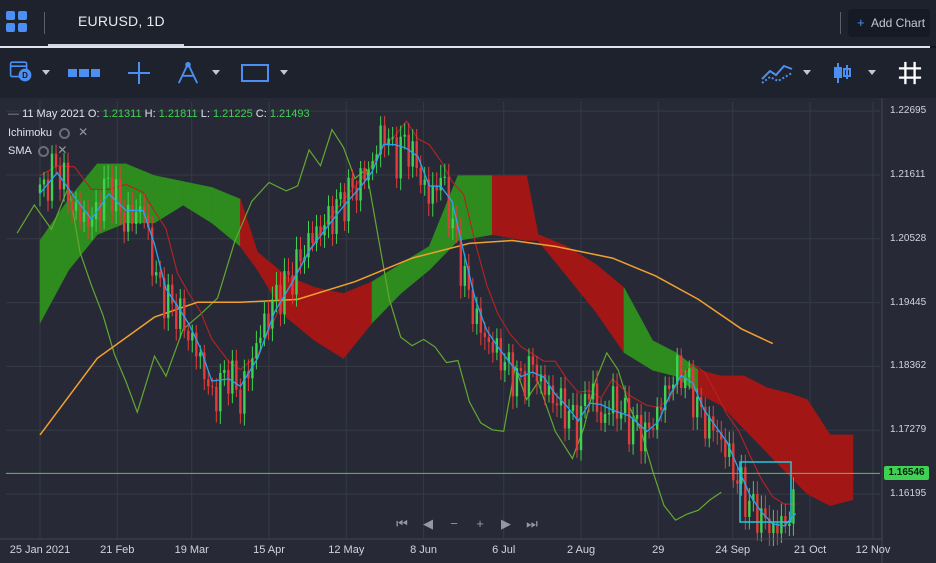 The image size is (936, 563). I want to click on grid-icon, so click(910, 73).